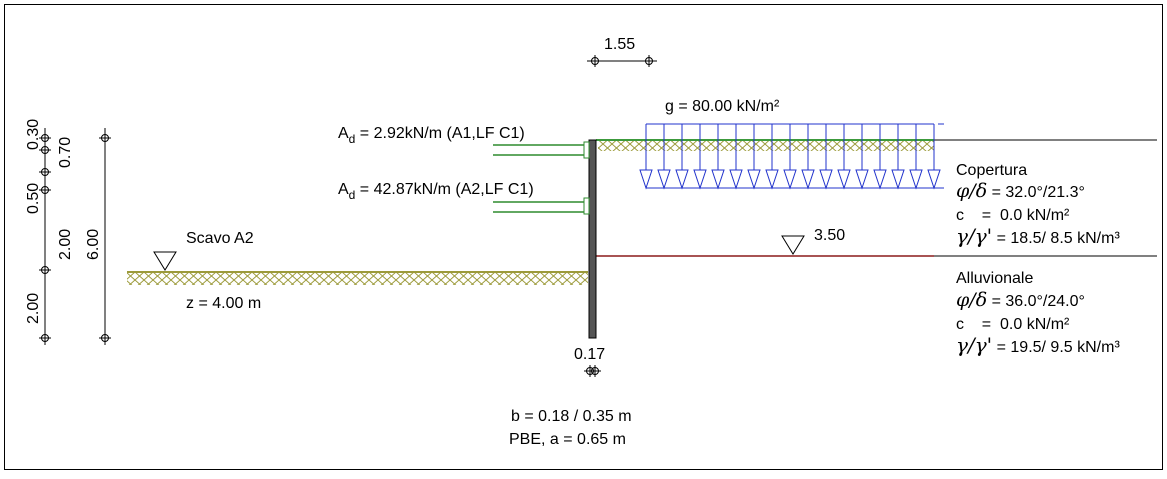 This screenshot has height=479, width=1167. I want to click on surcharge-label: g = 80.00 kN/m², so click(722, 106).